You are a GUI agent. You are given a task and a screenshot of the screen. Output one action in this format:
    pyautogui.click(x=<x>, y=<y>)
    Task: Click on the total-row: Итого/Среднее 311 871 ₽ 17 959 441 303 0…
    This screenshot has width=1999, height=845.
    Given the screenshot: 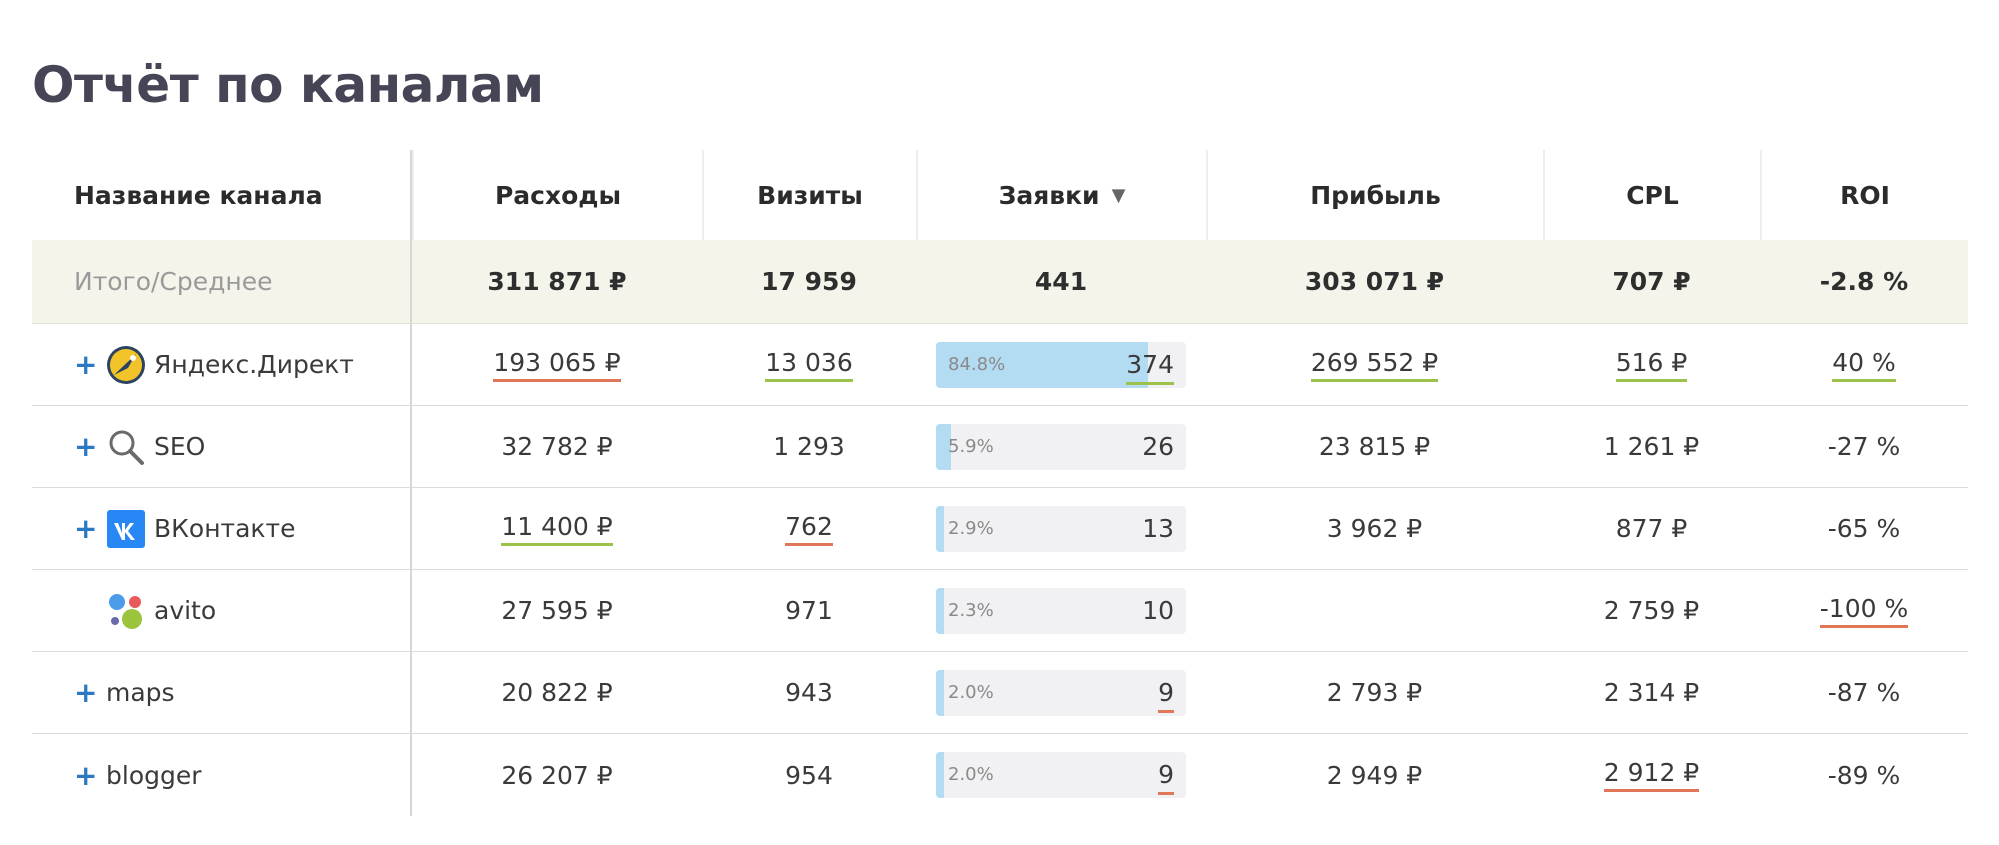 What is the action you would take?
    pyautogui.click(x=1000, y=282)
    